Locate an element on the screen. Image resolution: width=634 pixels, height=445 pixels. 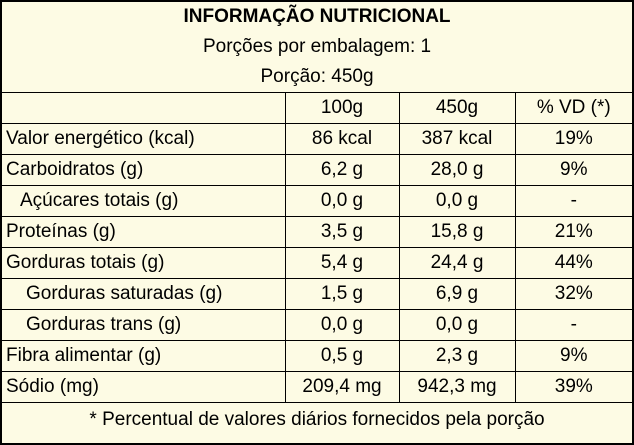
nutrient-name: Açúcares totais (g) is located at coordinates (144, 201).